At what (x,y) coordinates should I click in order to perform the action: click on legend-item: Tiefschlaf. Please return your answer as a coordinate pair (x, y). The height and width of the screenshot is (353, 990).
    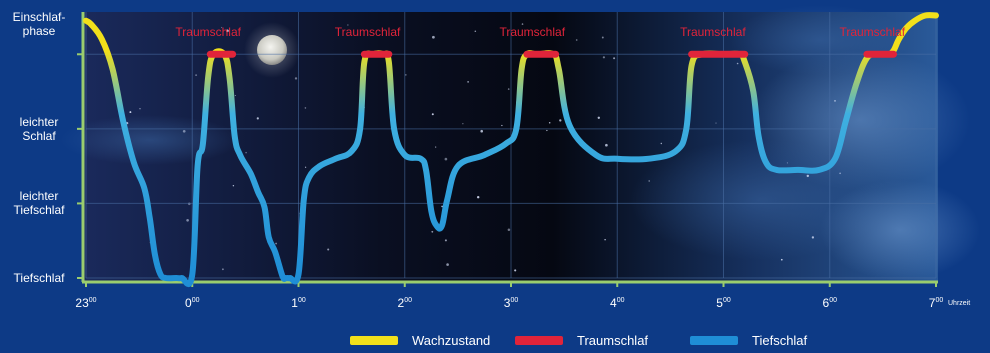
    Looking at the image, I should click on (748, 340).